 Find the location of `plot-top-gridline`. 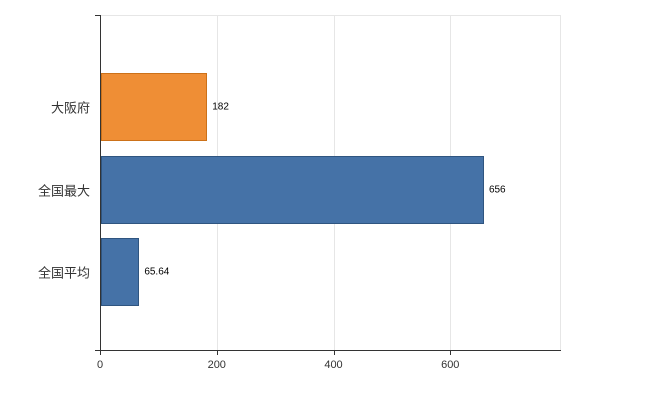

plot-top-gridline is located at coordinates (330, 15).